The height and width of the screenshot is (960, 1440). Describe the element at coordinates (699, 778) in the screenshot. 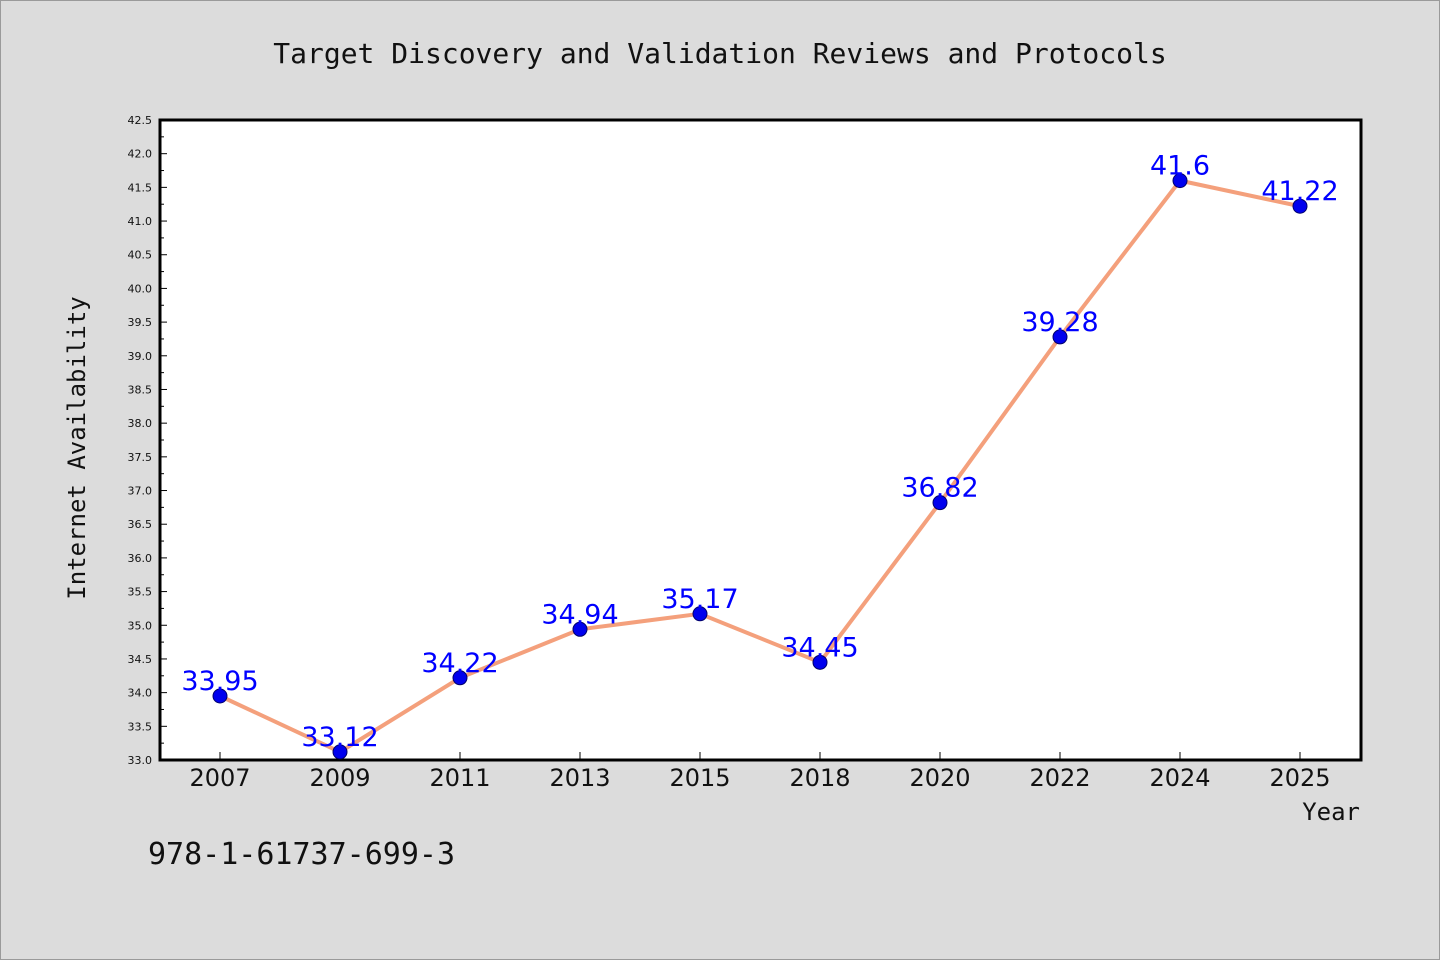

I see `x-tick-label: 2015` at that location.